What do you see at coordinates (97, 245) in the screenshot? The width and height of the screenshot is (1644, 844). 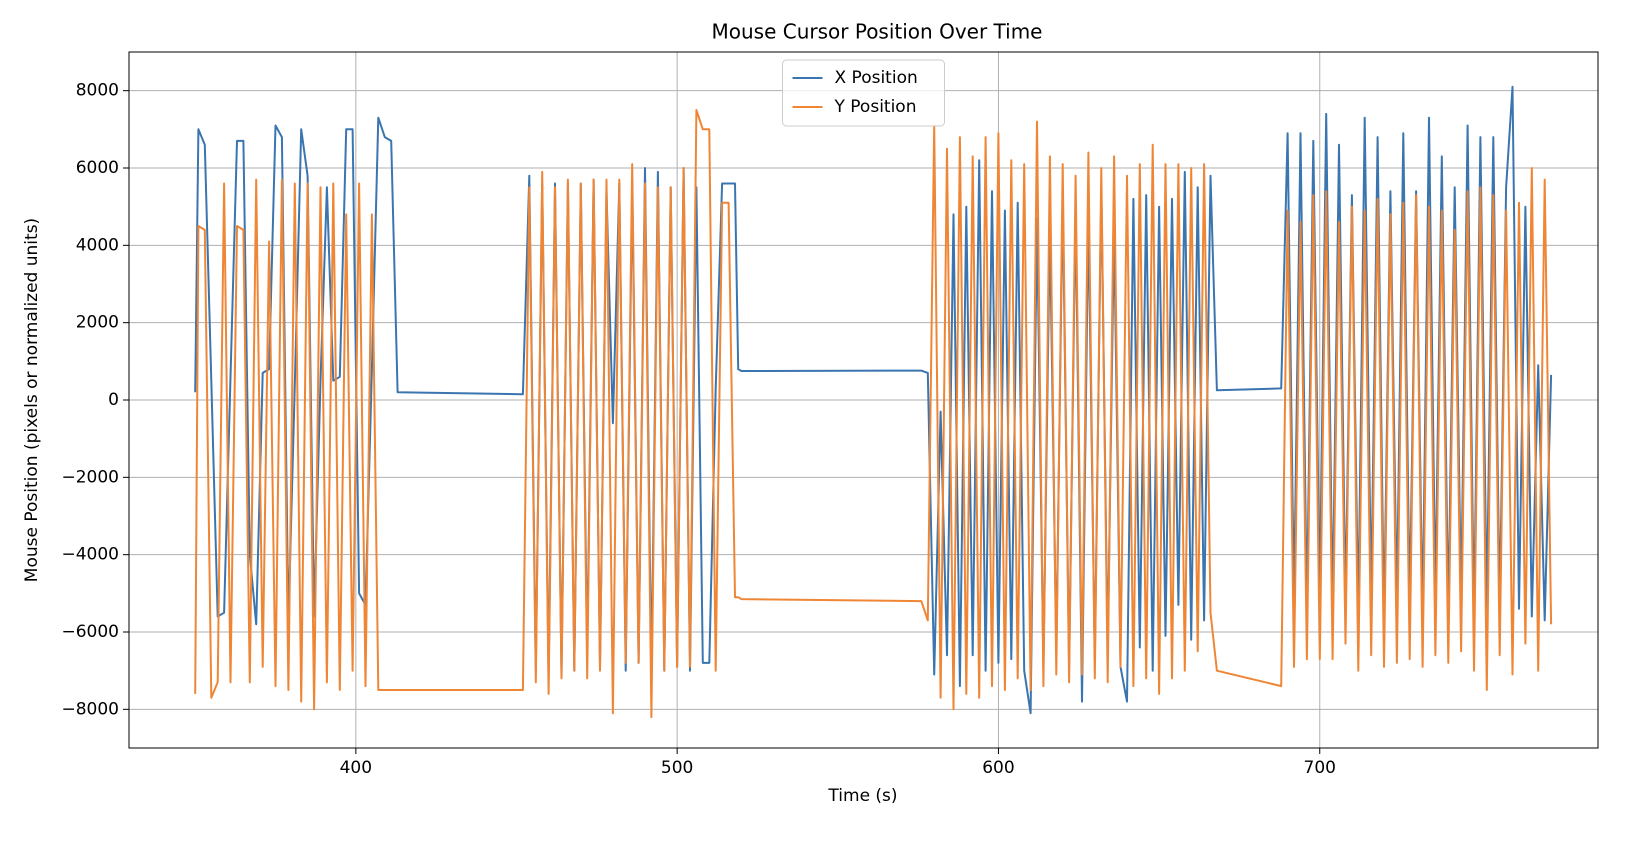 I see `y-tick-label: 4000` at bounding box center [97, 245].